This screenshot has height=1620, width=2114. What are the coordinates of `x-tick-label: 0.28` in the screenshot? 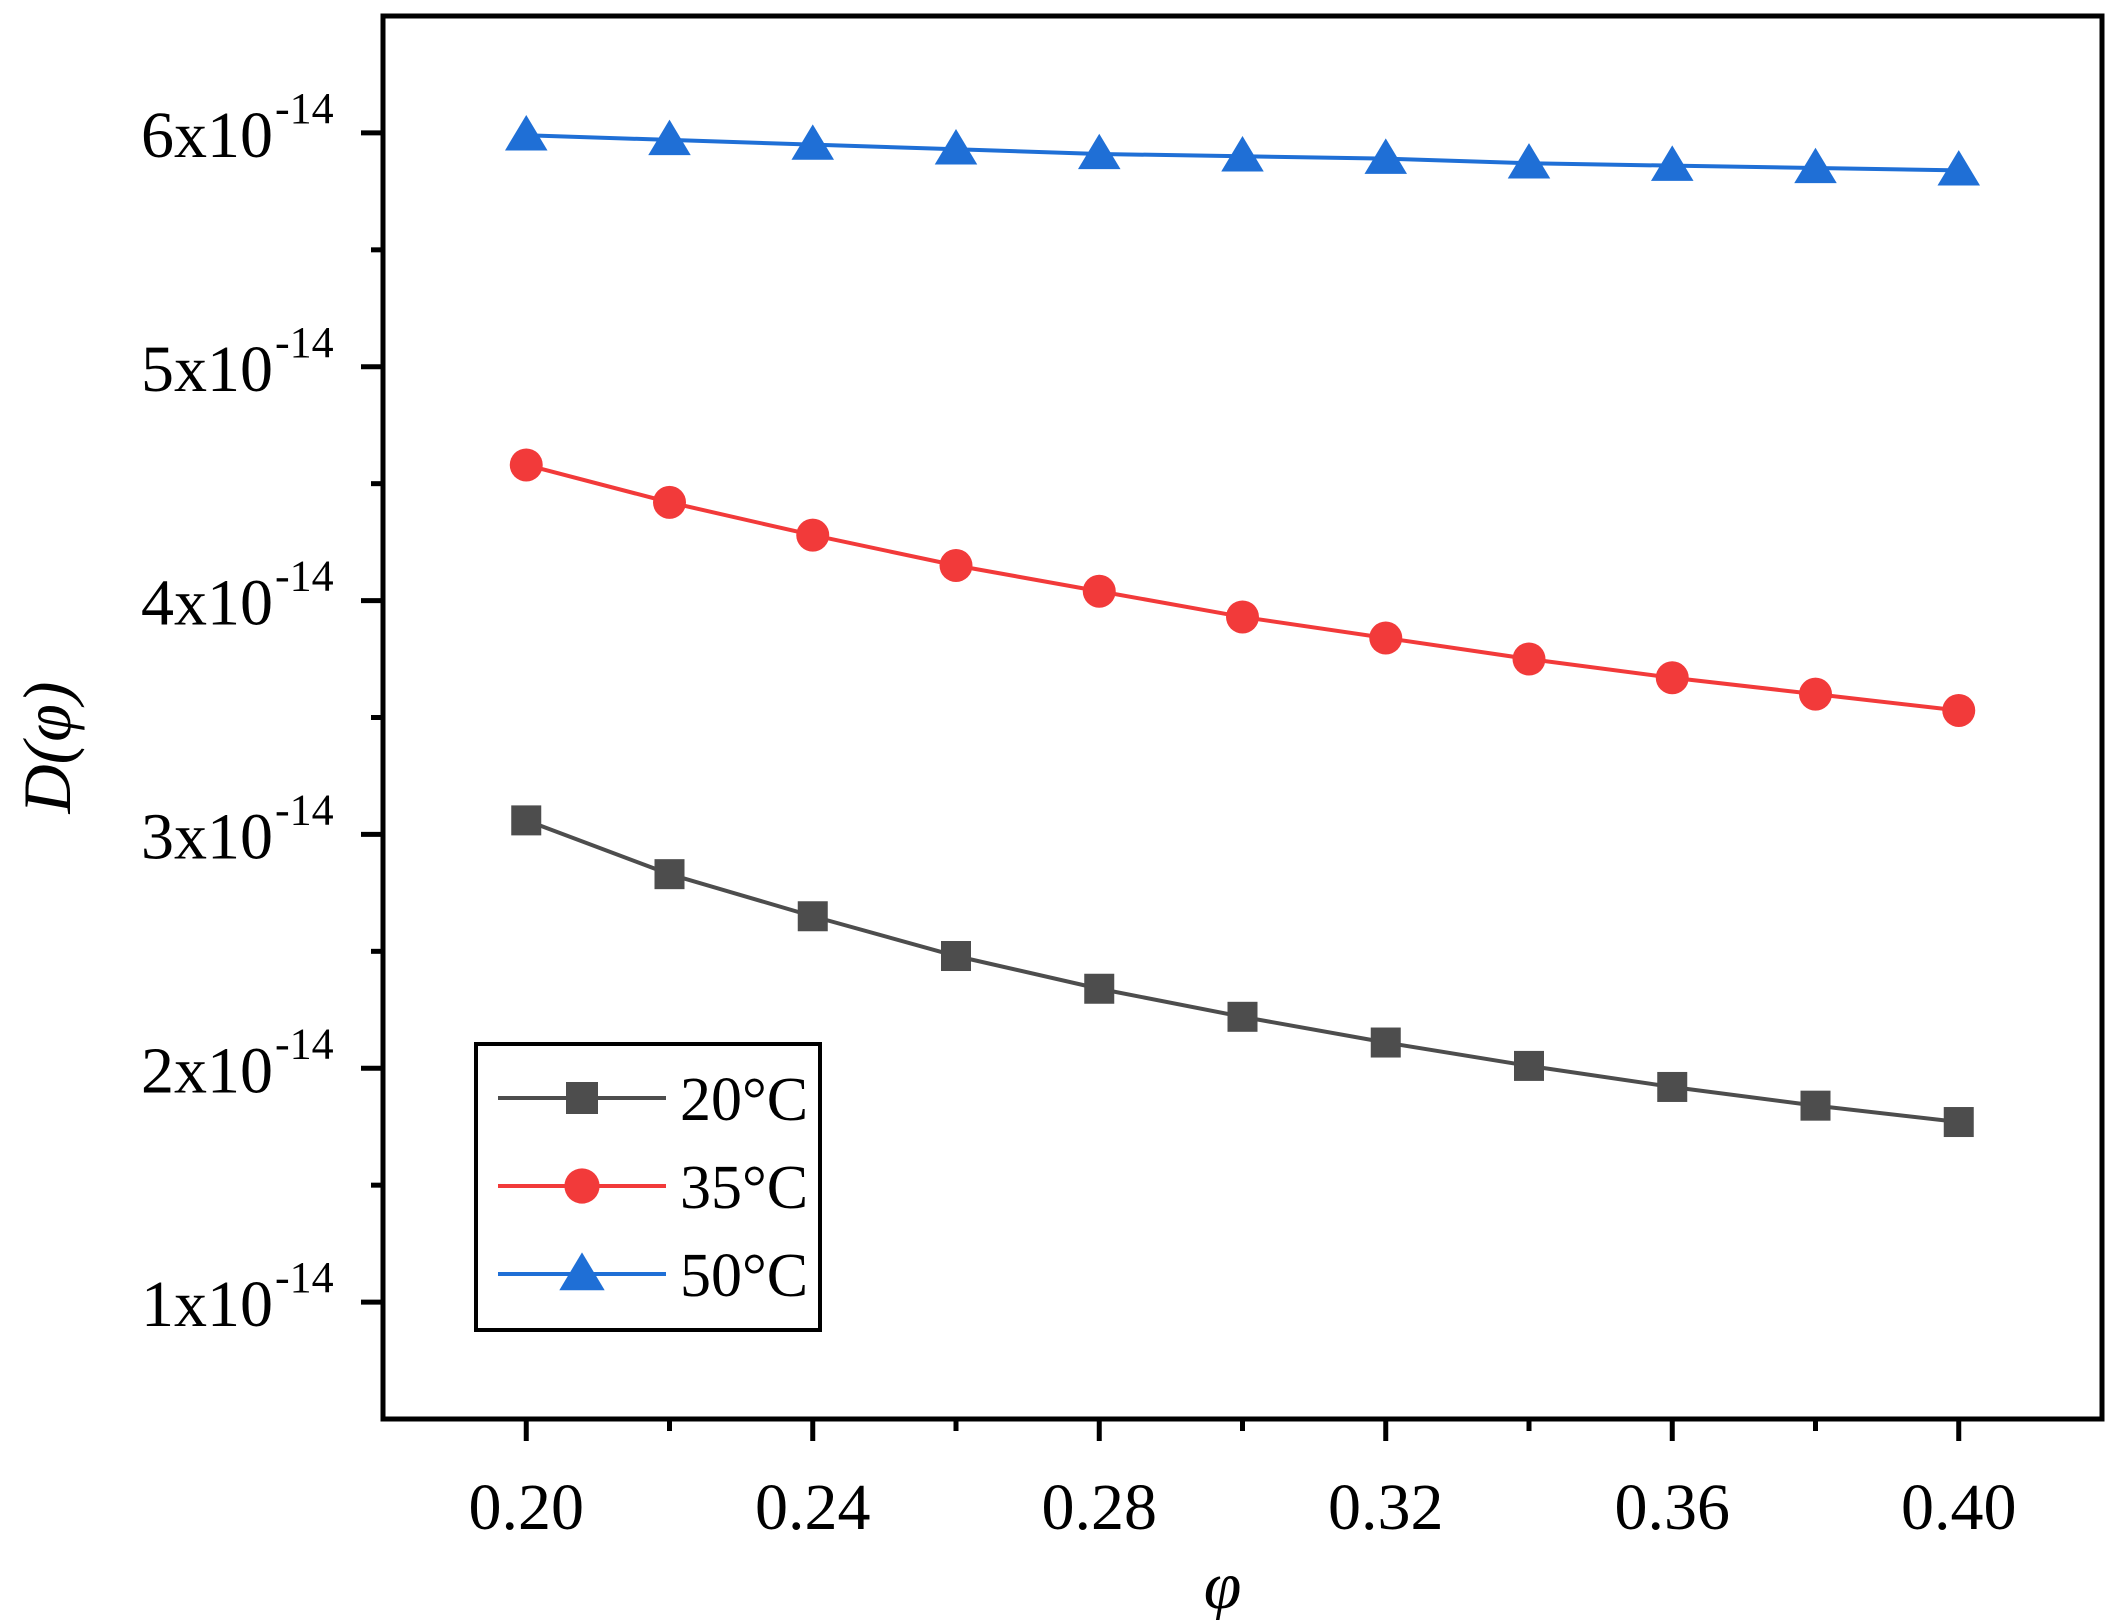 It's located at (1100, 1507).